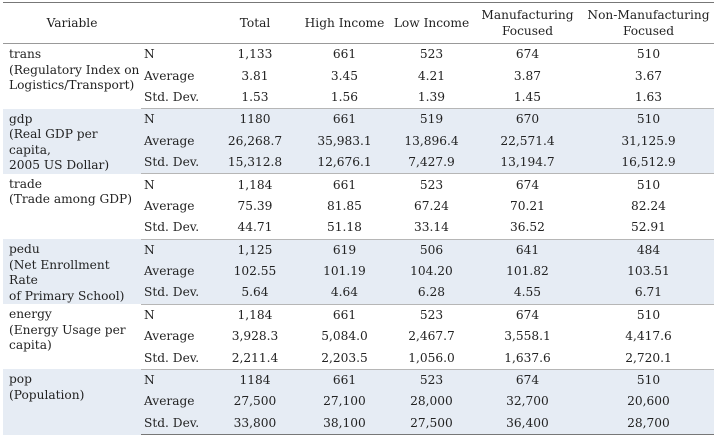 This screenshot has height=437, width=717. I want to click on table-row: Average 3.81 3.45 4.21 3.87 3.67, so click(358, 75).